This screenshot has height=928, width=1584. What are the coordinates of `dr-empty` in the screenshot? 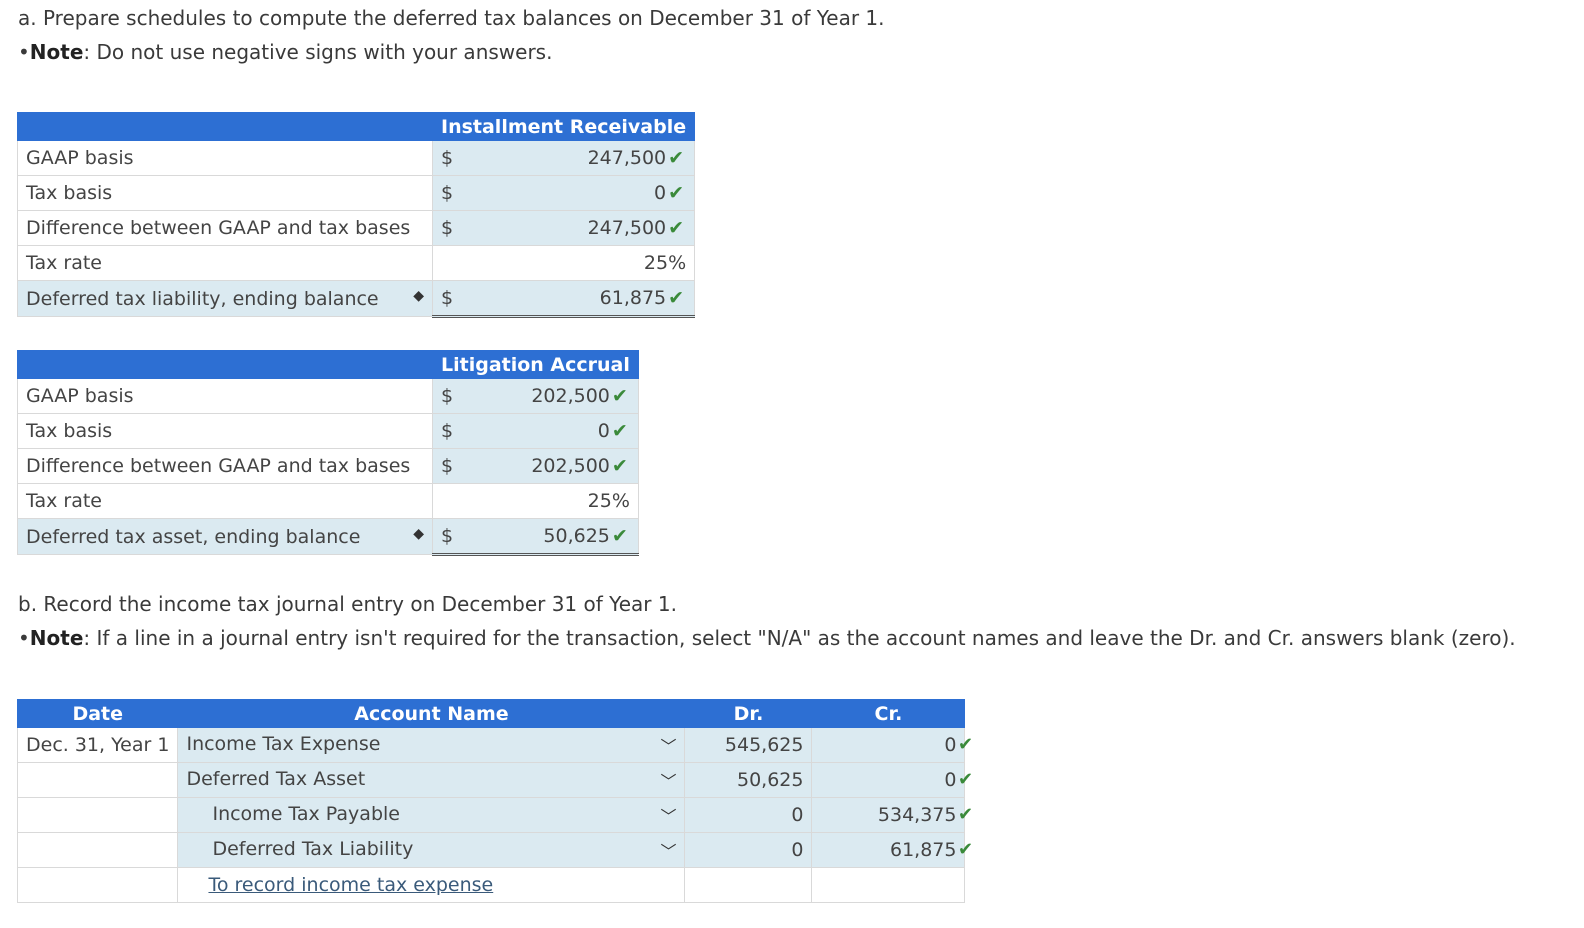 It's located at (748, 885).